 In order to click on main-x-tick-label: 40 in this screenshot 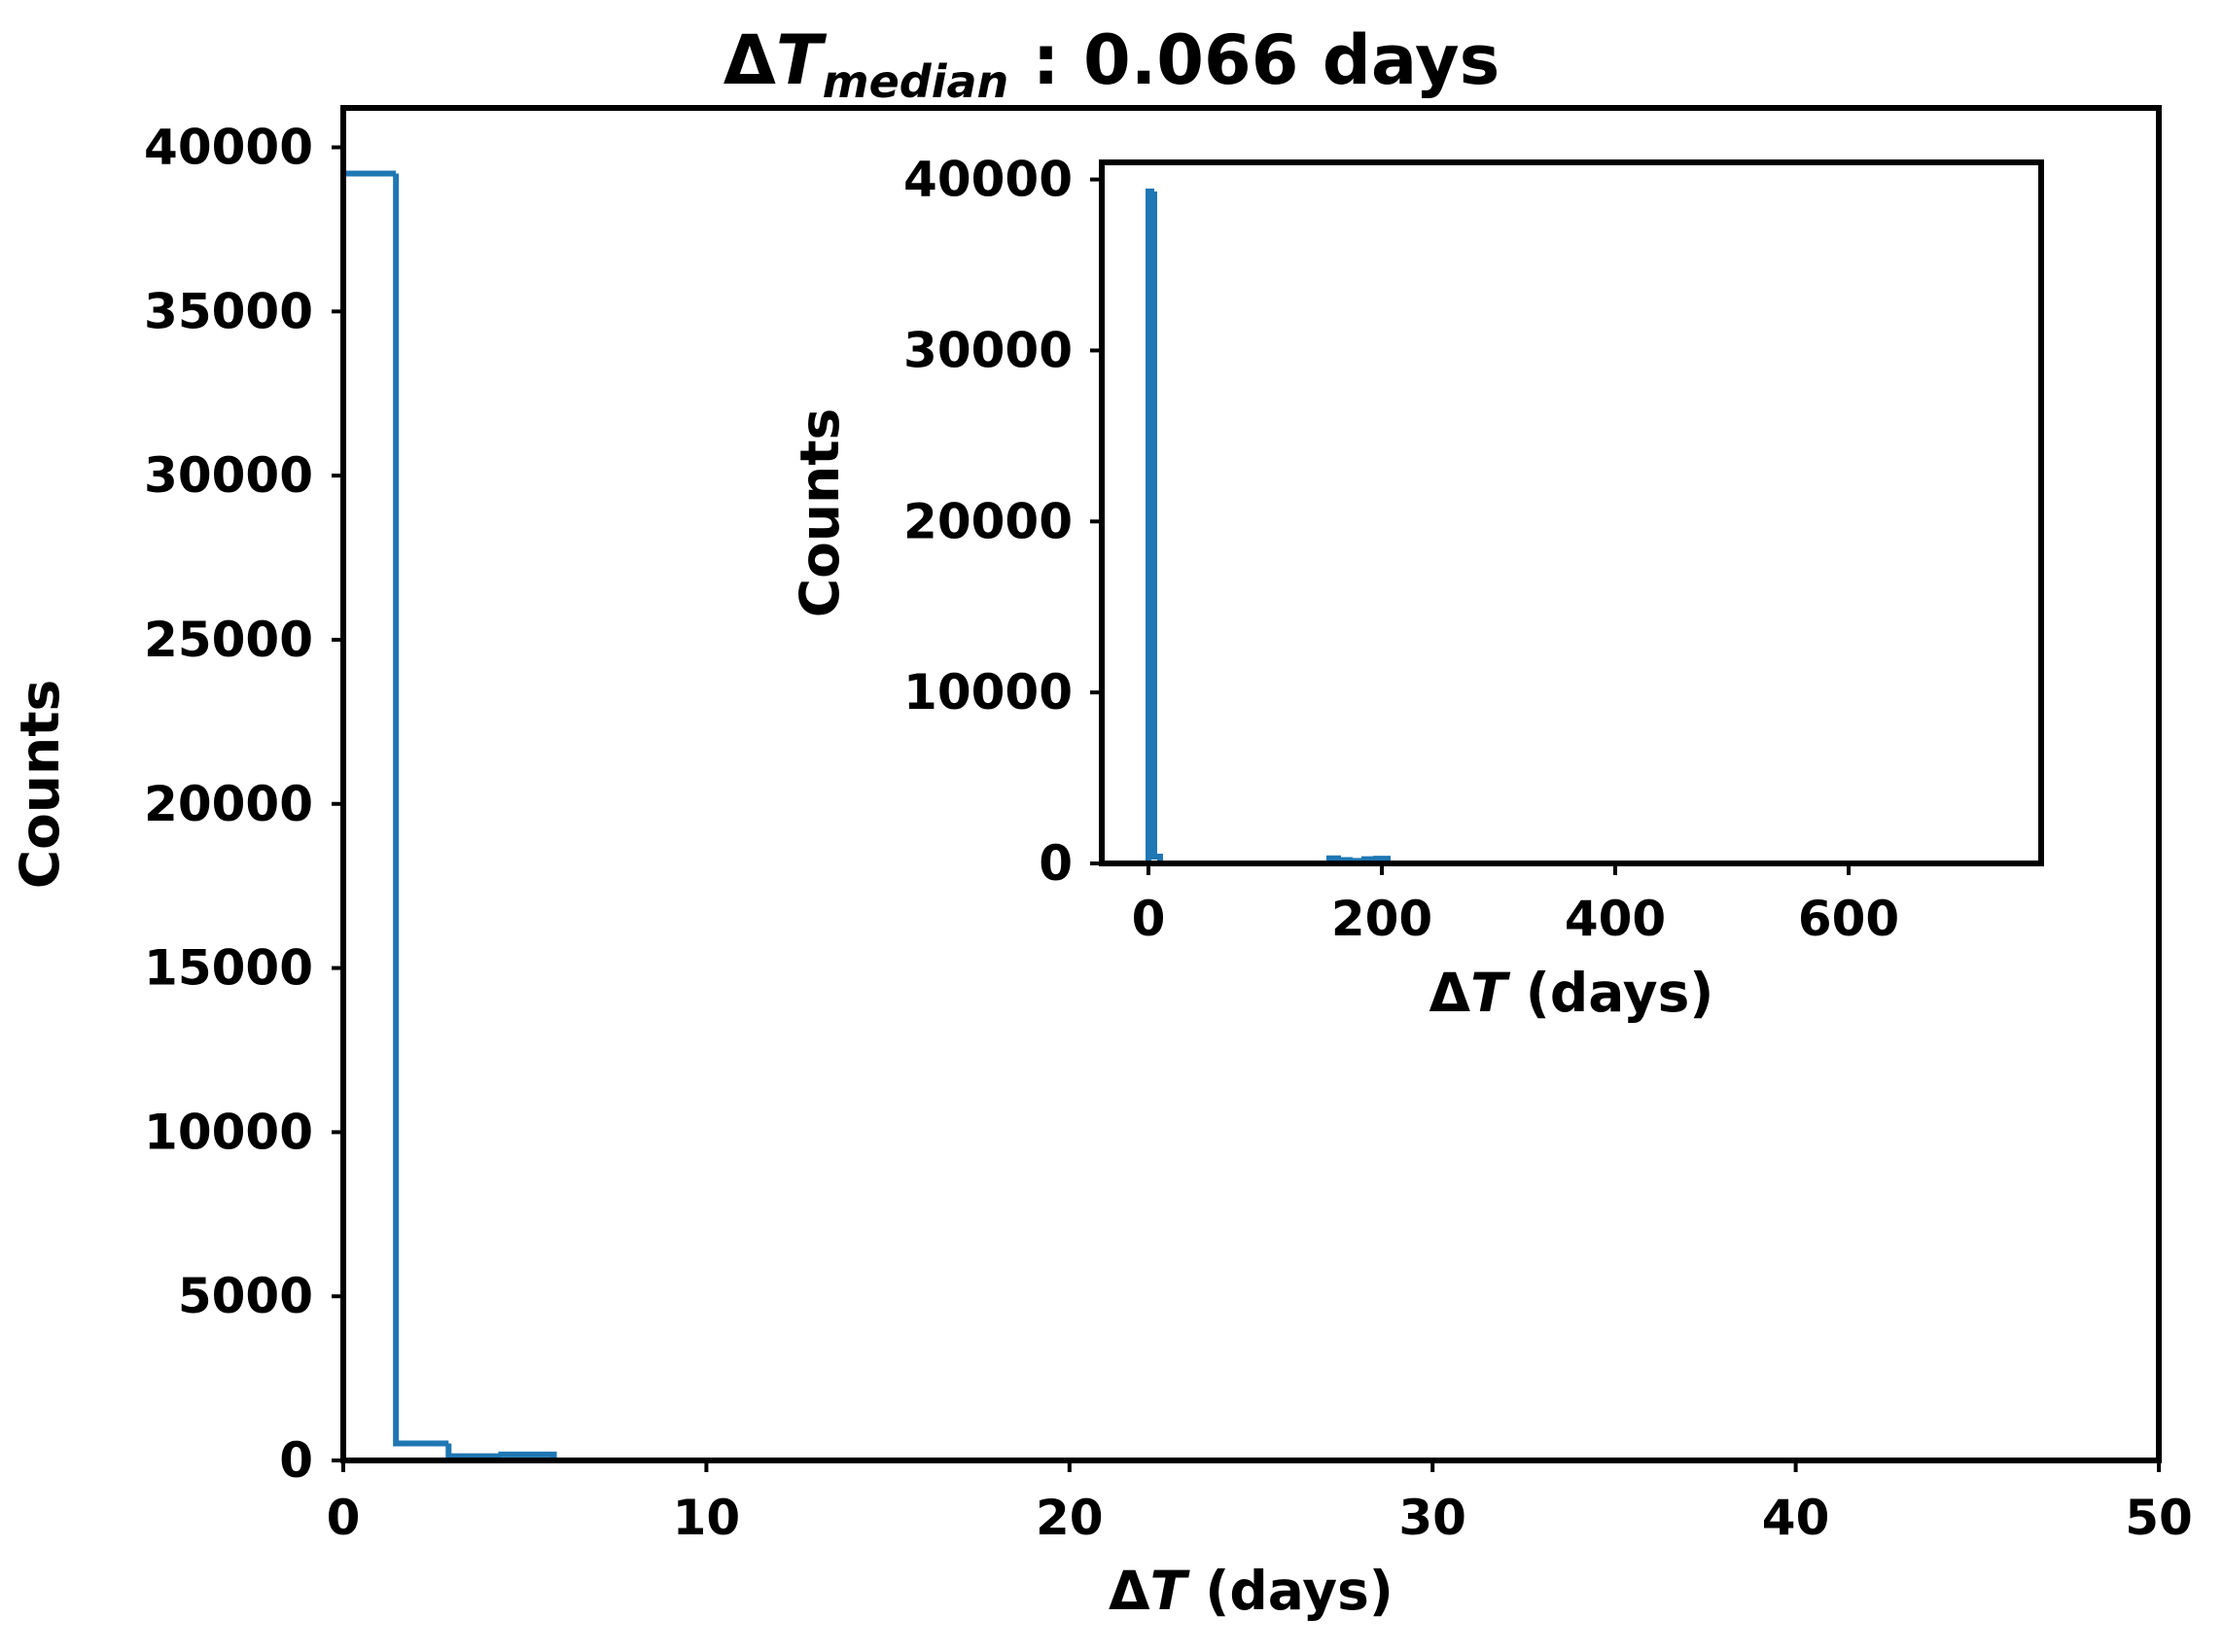, I will do `click(1796, 1518)`.